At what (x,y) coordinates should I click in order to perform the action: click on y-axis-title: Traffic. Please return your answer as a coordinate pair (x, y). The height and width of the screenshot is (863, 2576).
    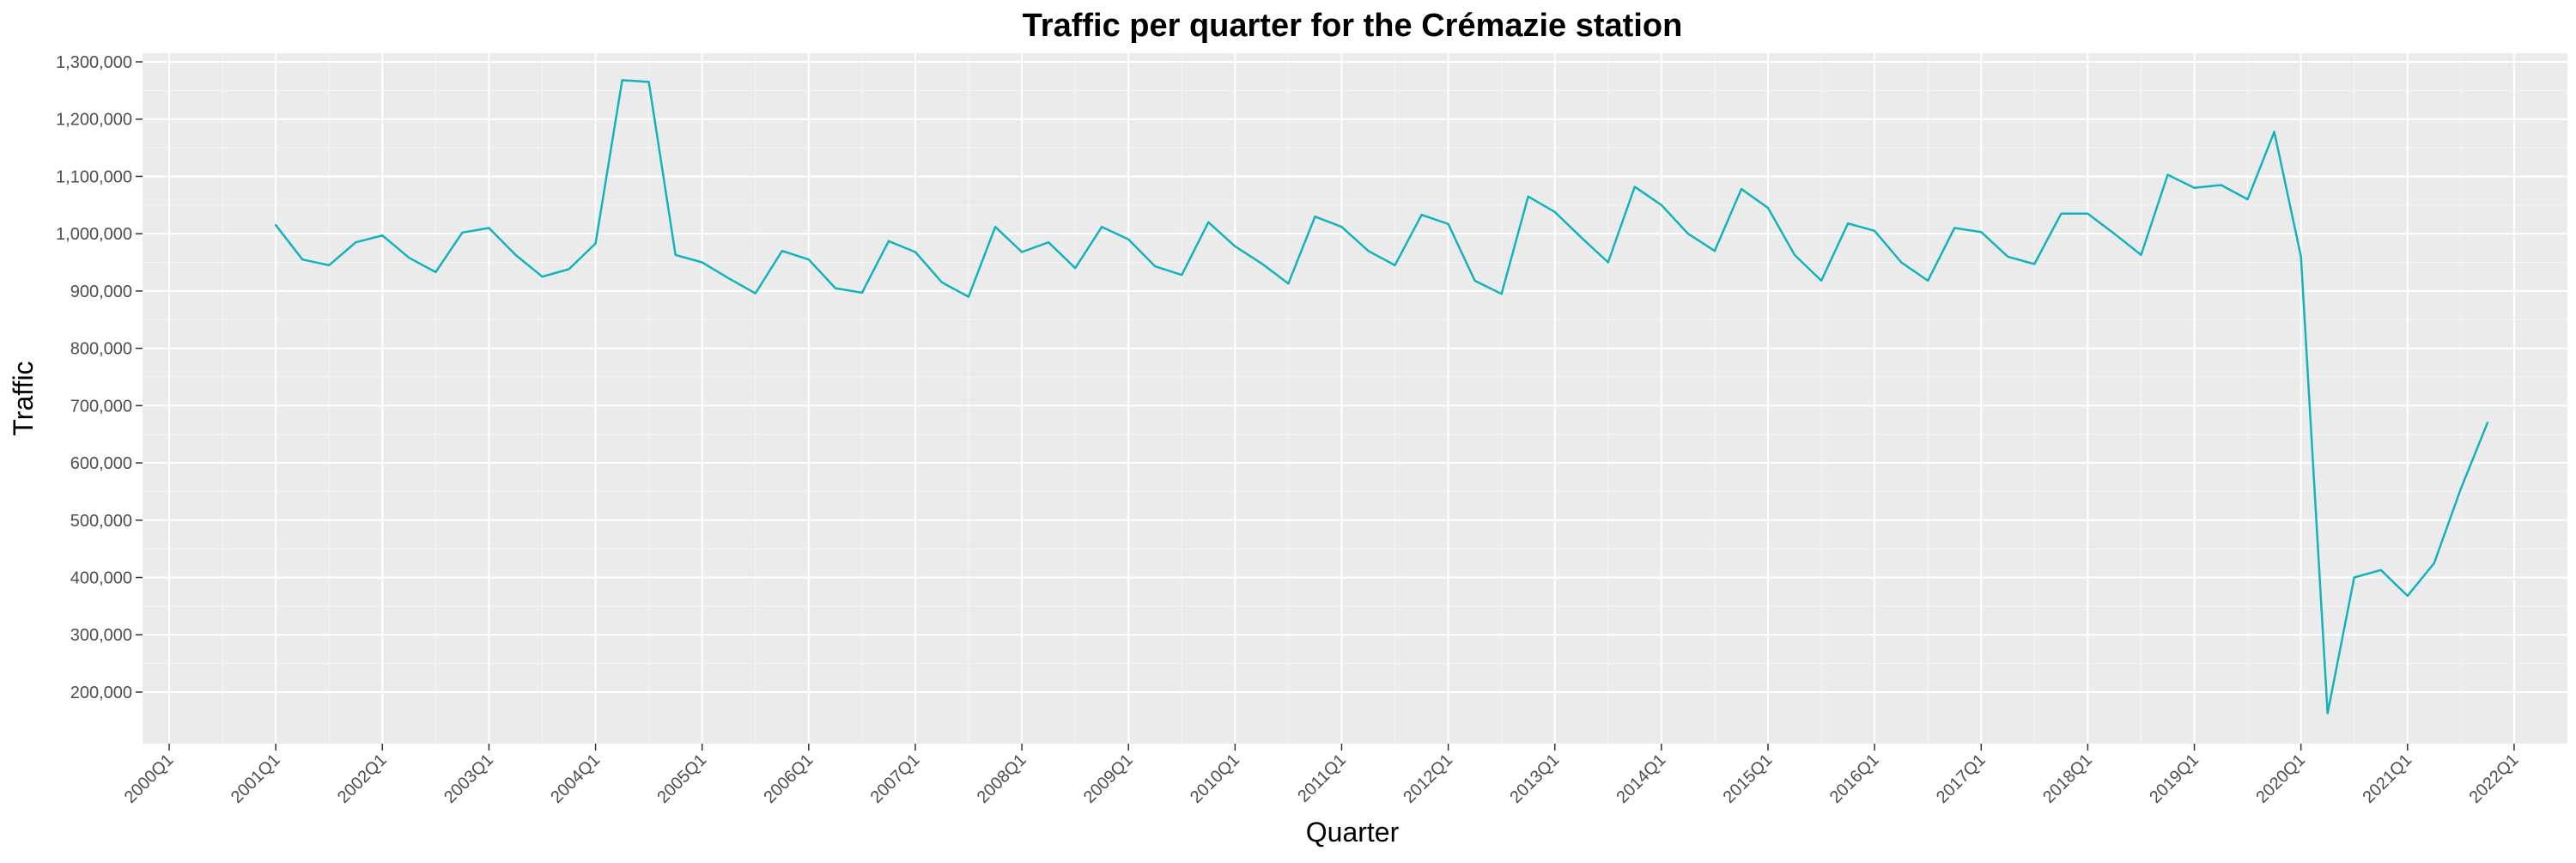
    Looking at the image, I should click on (23, 398).